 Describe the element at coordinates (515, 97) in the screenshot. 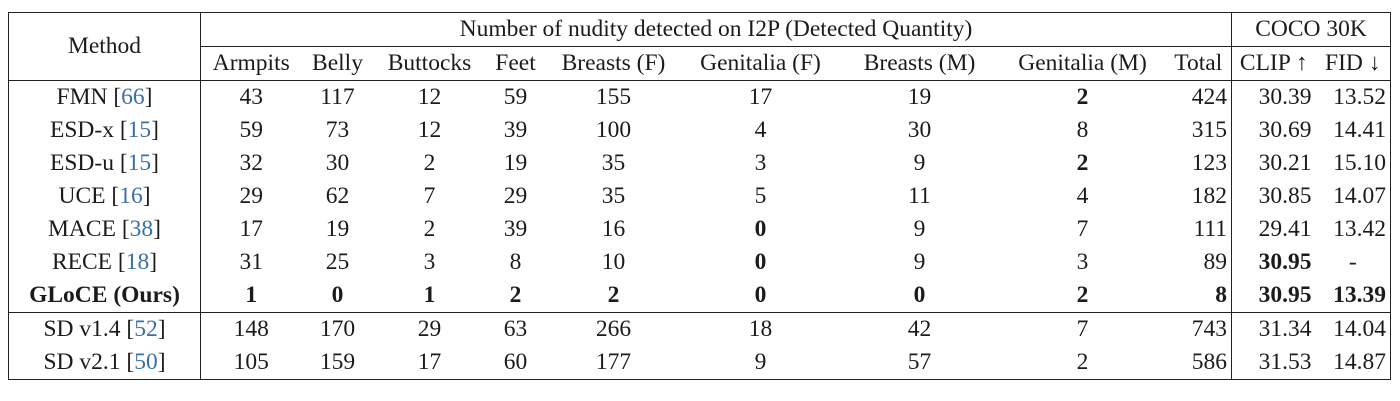

I see `value-cell: 59` at that location.